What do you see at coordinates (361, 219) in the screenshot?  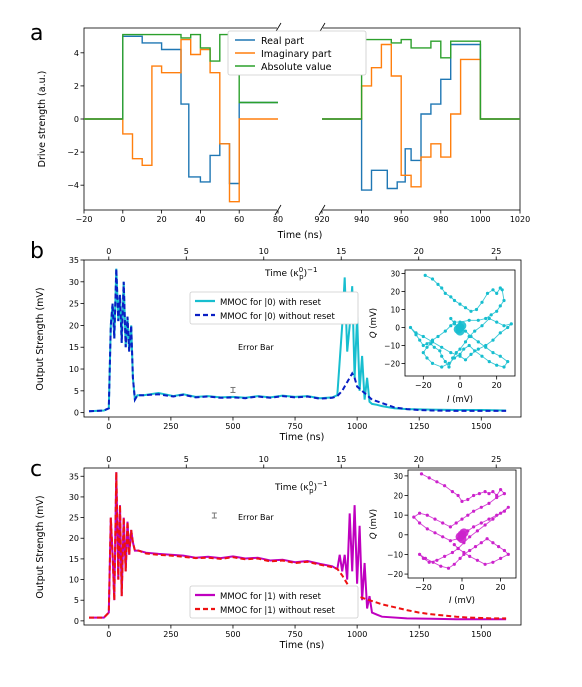 I see `a-xtick: 940` at bounding box center [361, 219].